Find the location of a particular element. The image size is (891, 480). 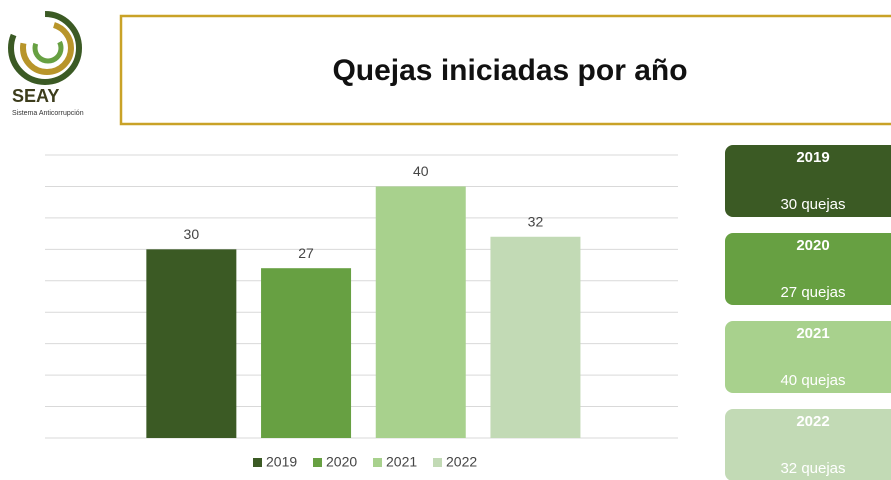

logo-name: SEAY is located at coordinates (35, 96).